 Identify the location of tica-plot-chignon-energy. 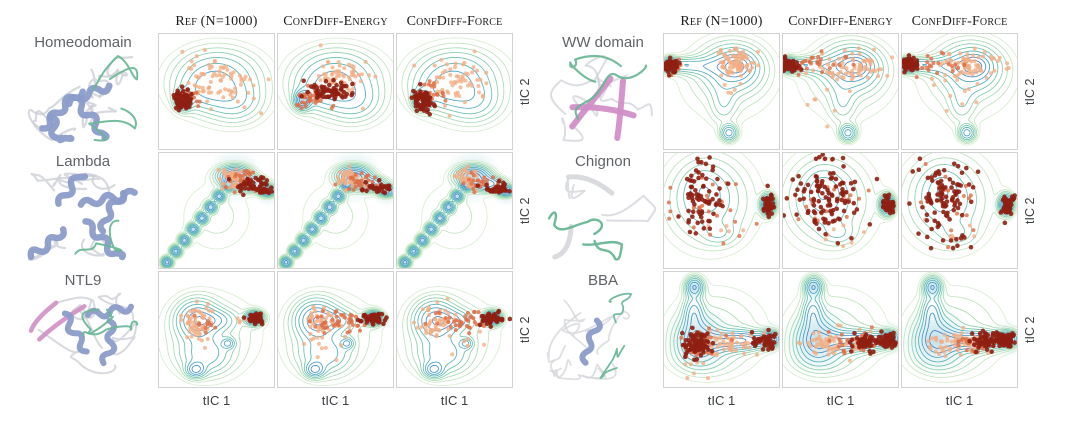
(840, 210).